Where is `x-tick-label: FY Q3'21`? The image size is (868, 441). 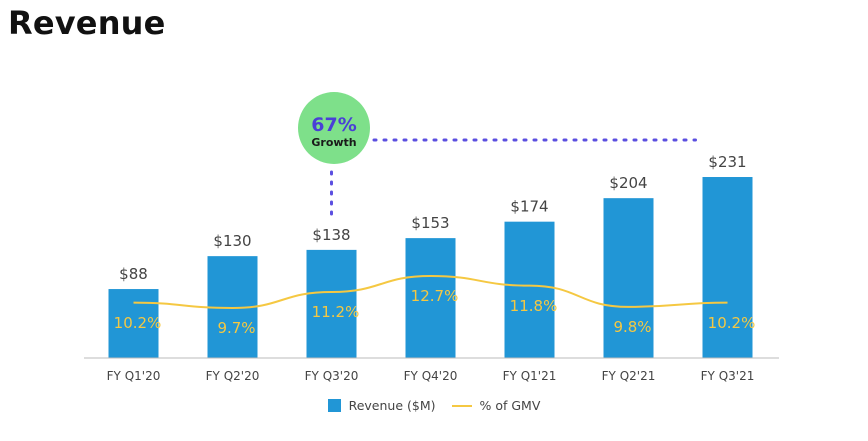
x-tick-label: FY Q3'21 is located at coordinates (728, 376).